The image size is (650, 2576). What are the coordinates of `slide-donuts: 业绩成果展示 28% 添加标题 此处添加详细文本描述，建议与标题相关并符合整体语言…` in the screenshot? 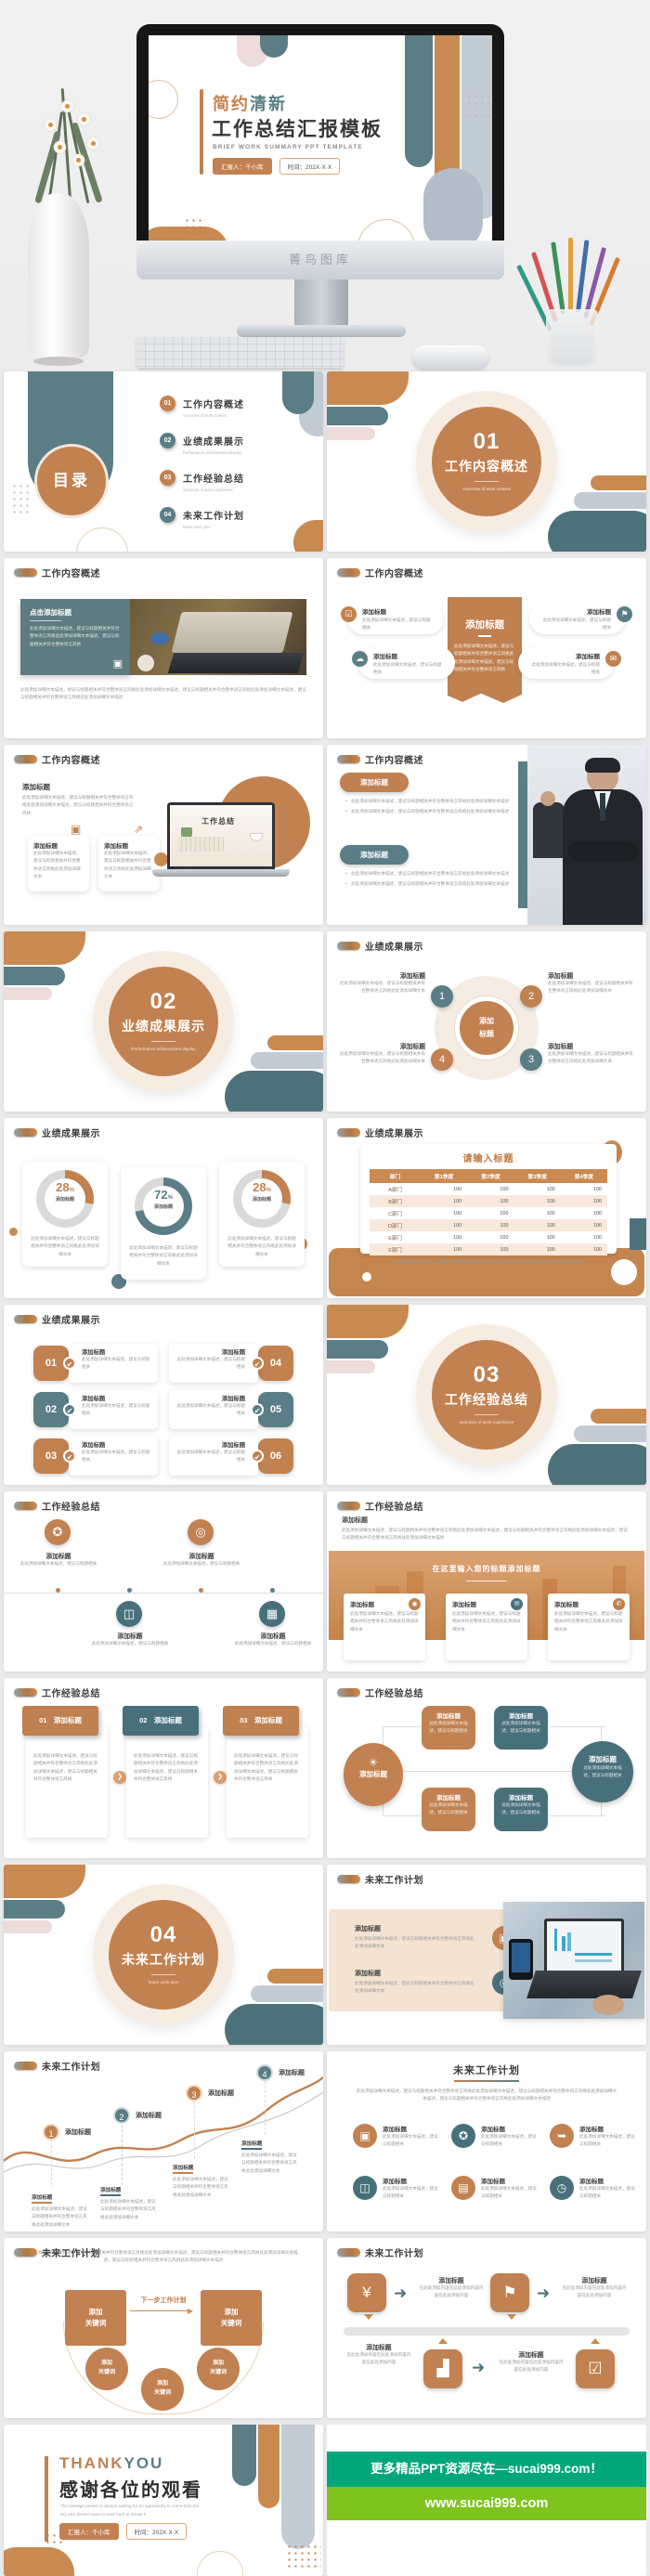 It's located at (163, 1208).